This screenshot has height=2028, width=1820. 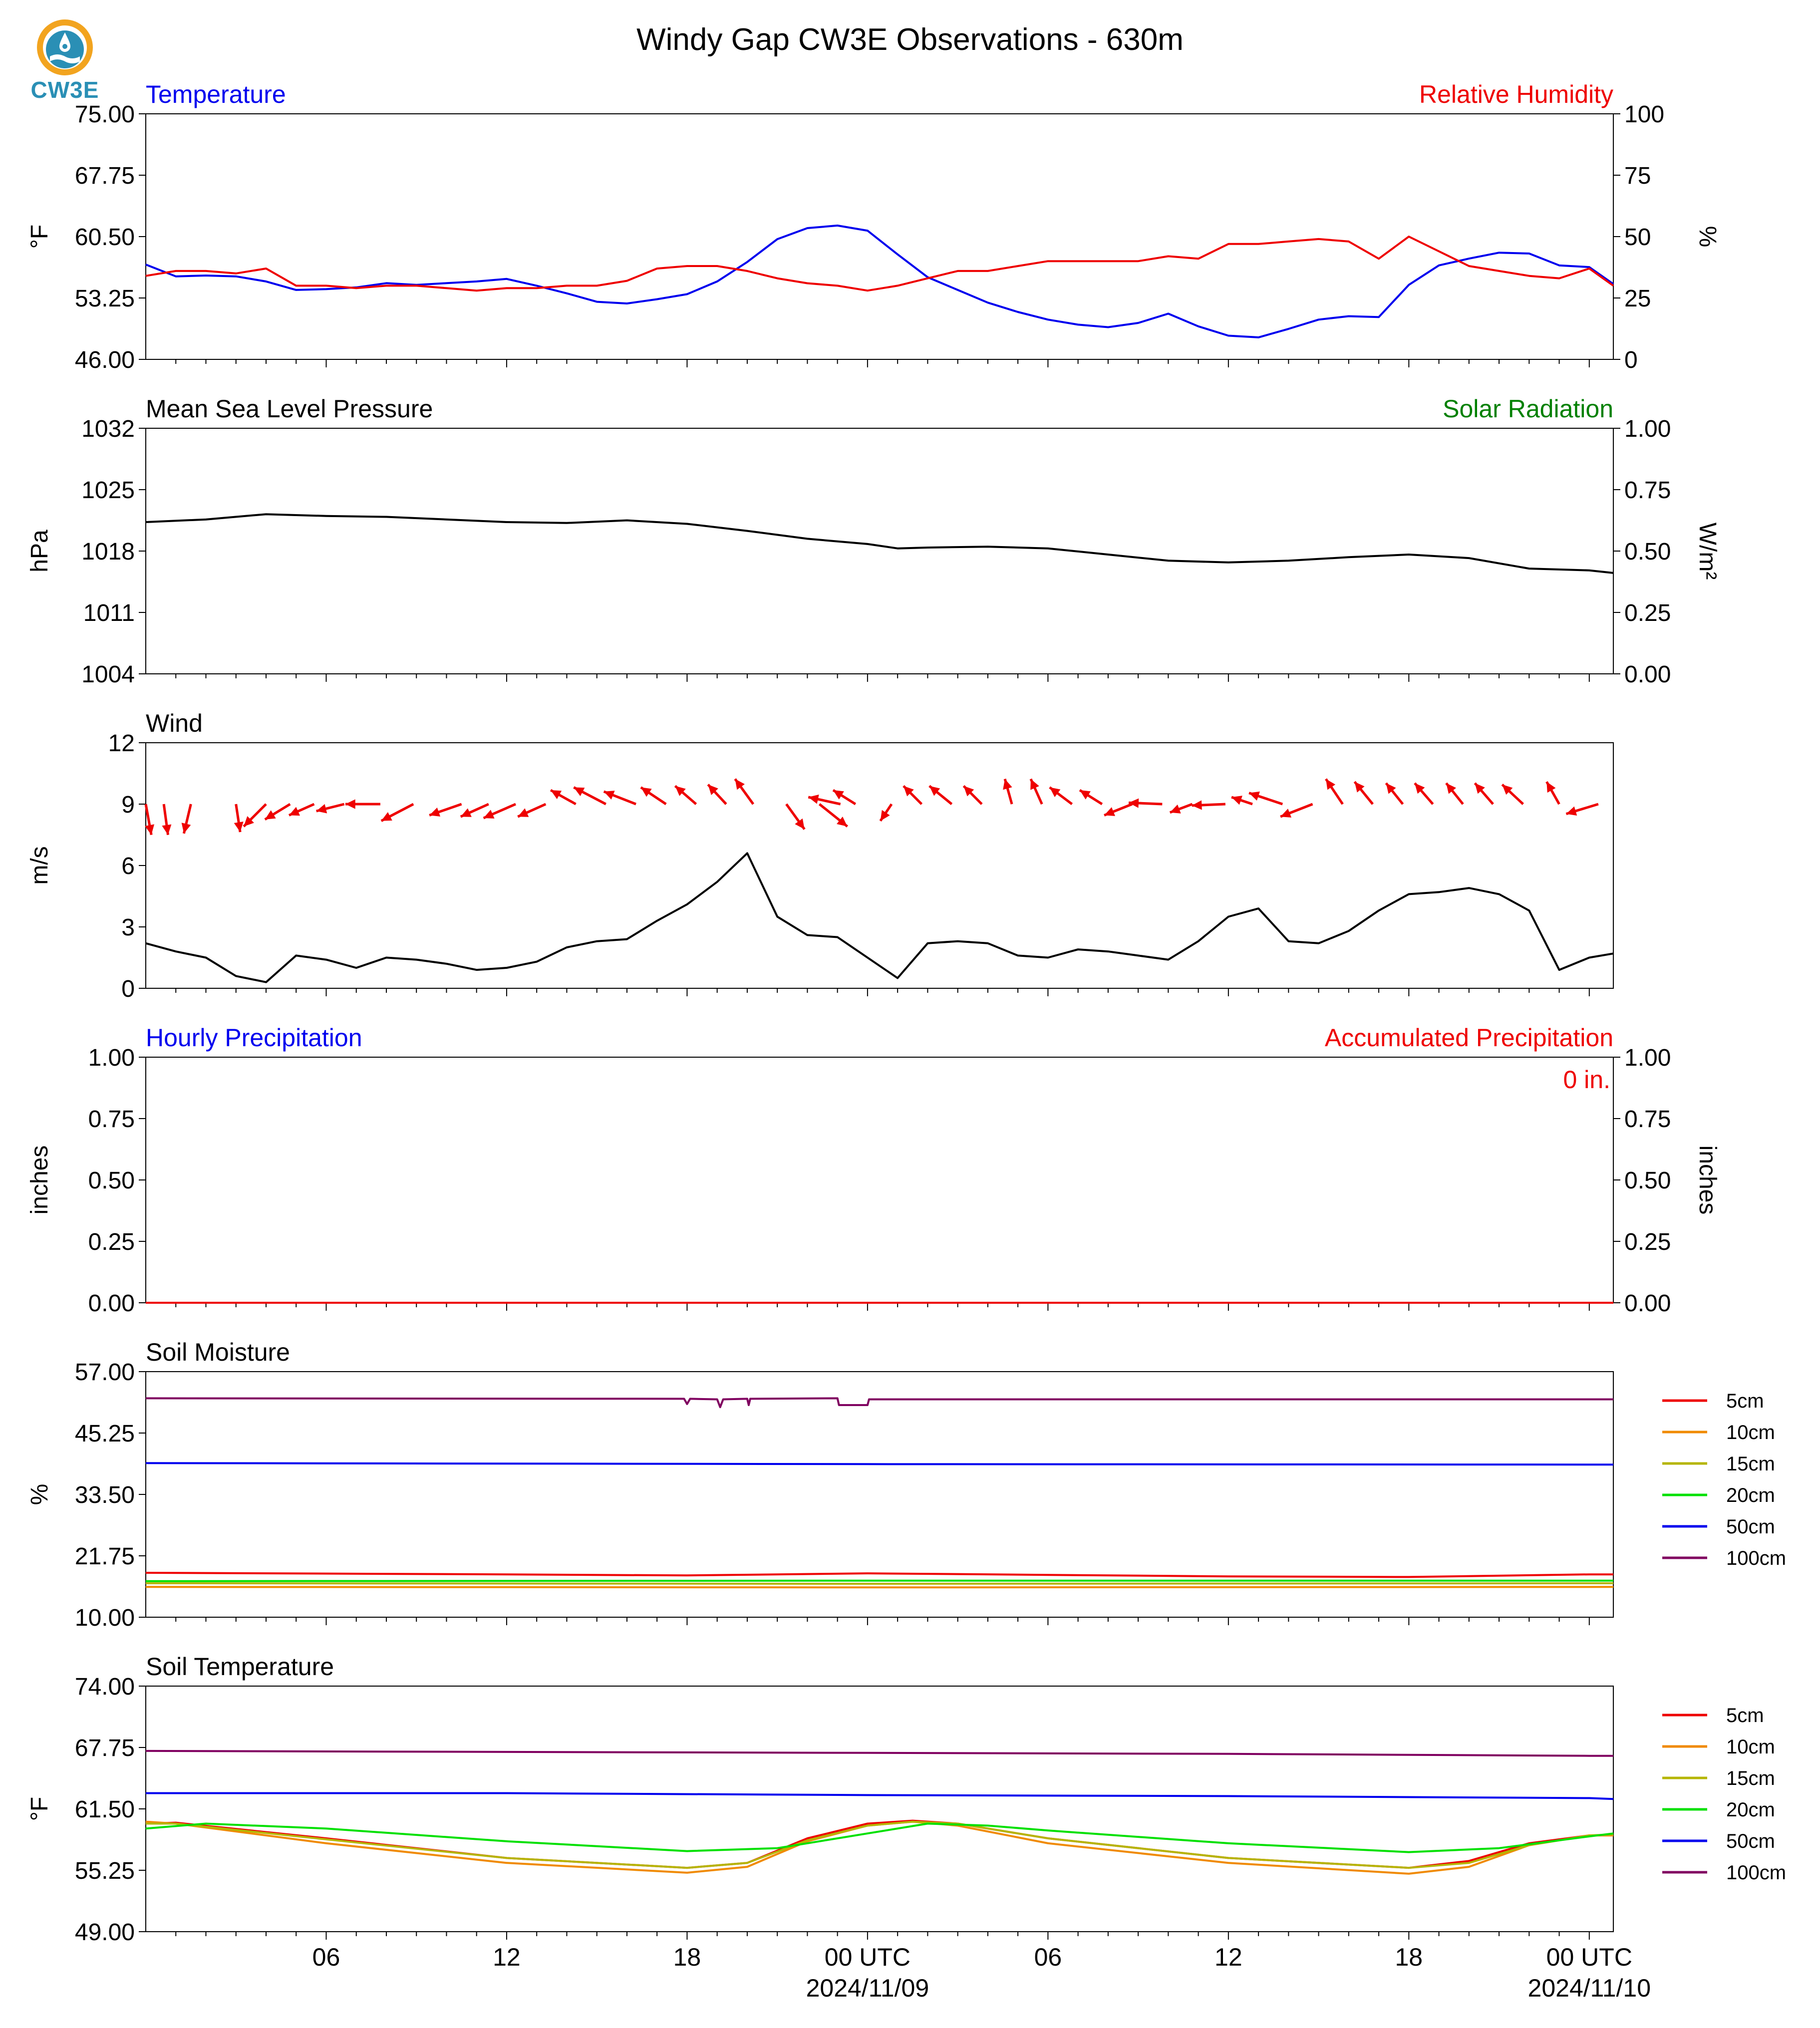 What do you see at coordinates (1589, 1988) in the screenshot?
I see `x-date-label: 2024/11/10` at bounding box center [1589, 1988].